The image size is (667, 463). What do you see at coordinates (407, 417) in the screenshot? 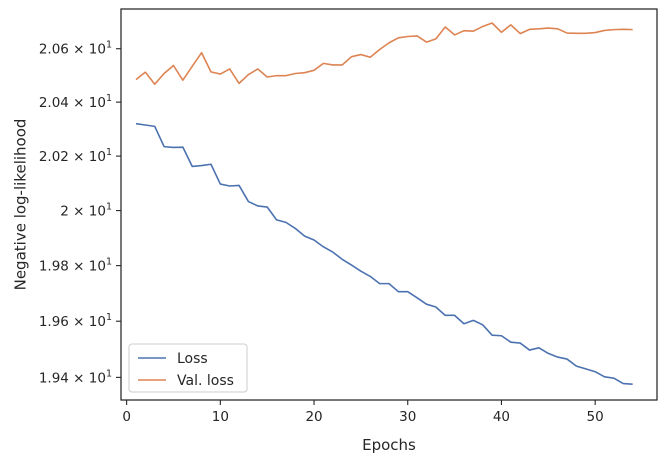
I see `x-tick-label: 30` at bounding box center [407, 417].